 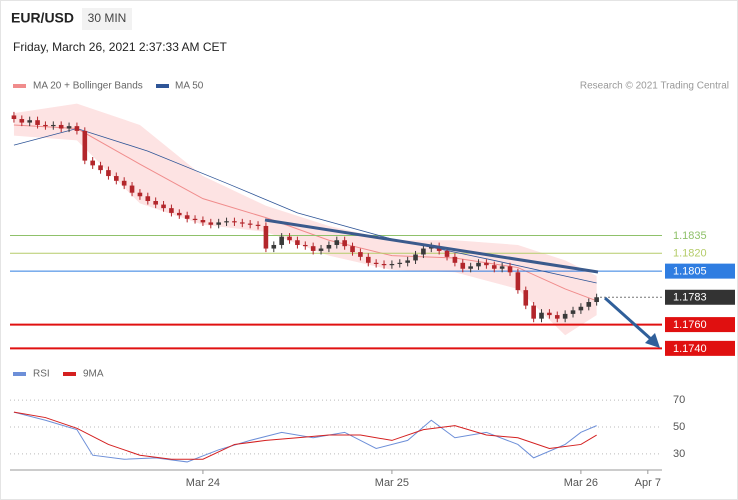 I want to click on trend-line, so click(x=431, y=246).